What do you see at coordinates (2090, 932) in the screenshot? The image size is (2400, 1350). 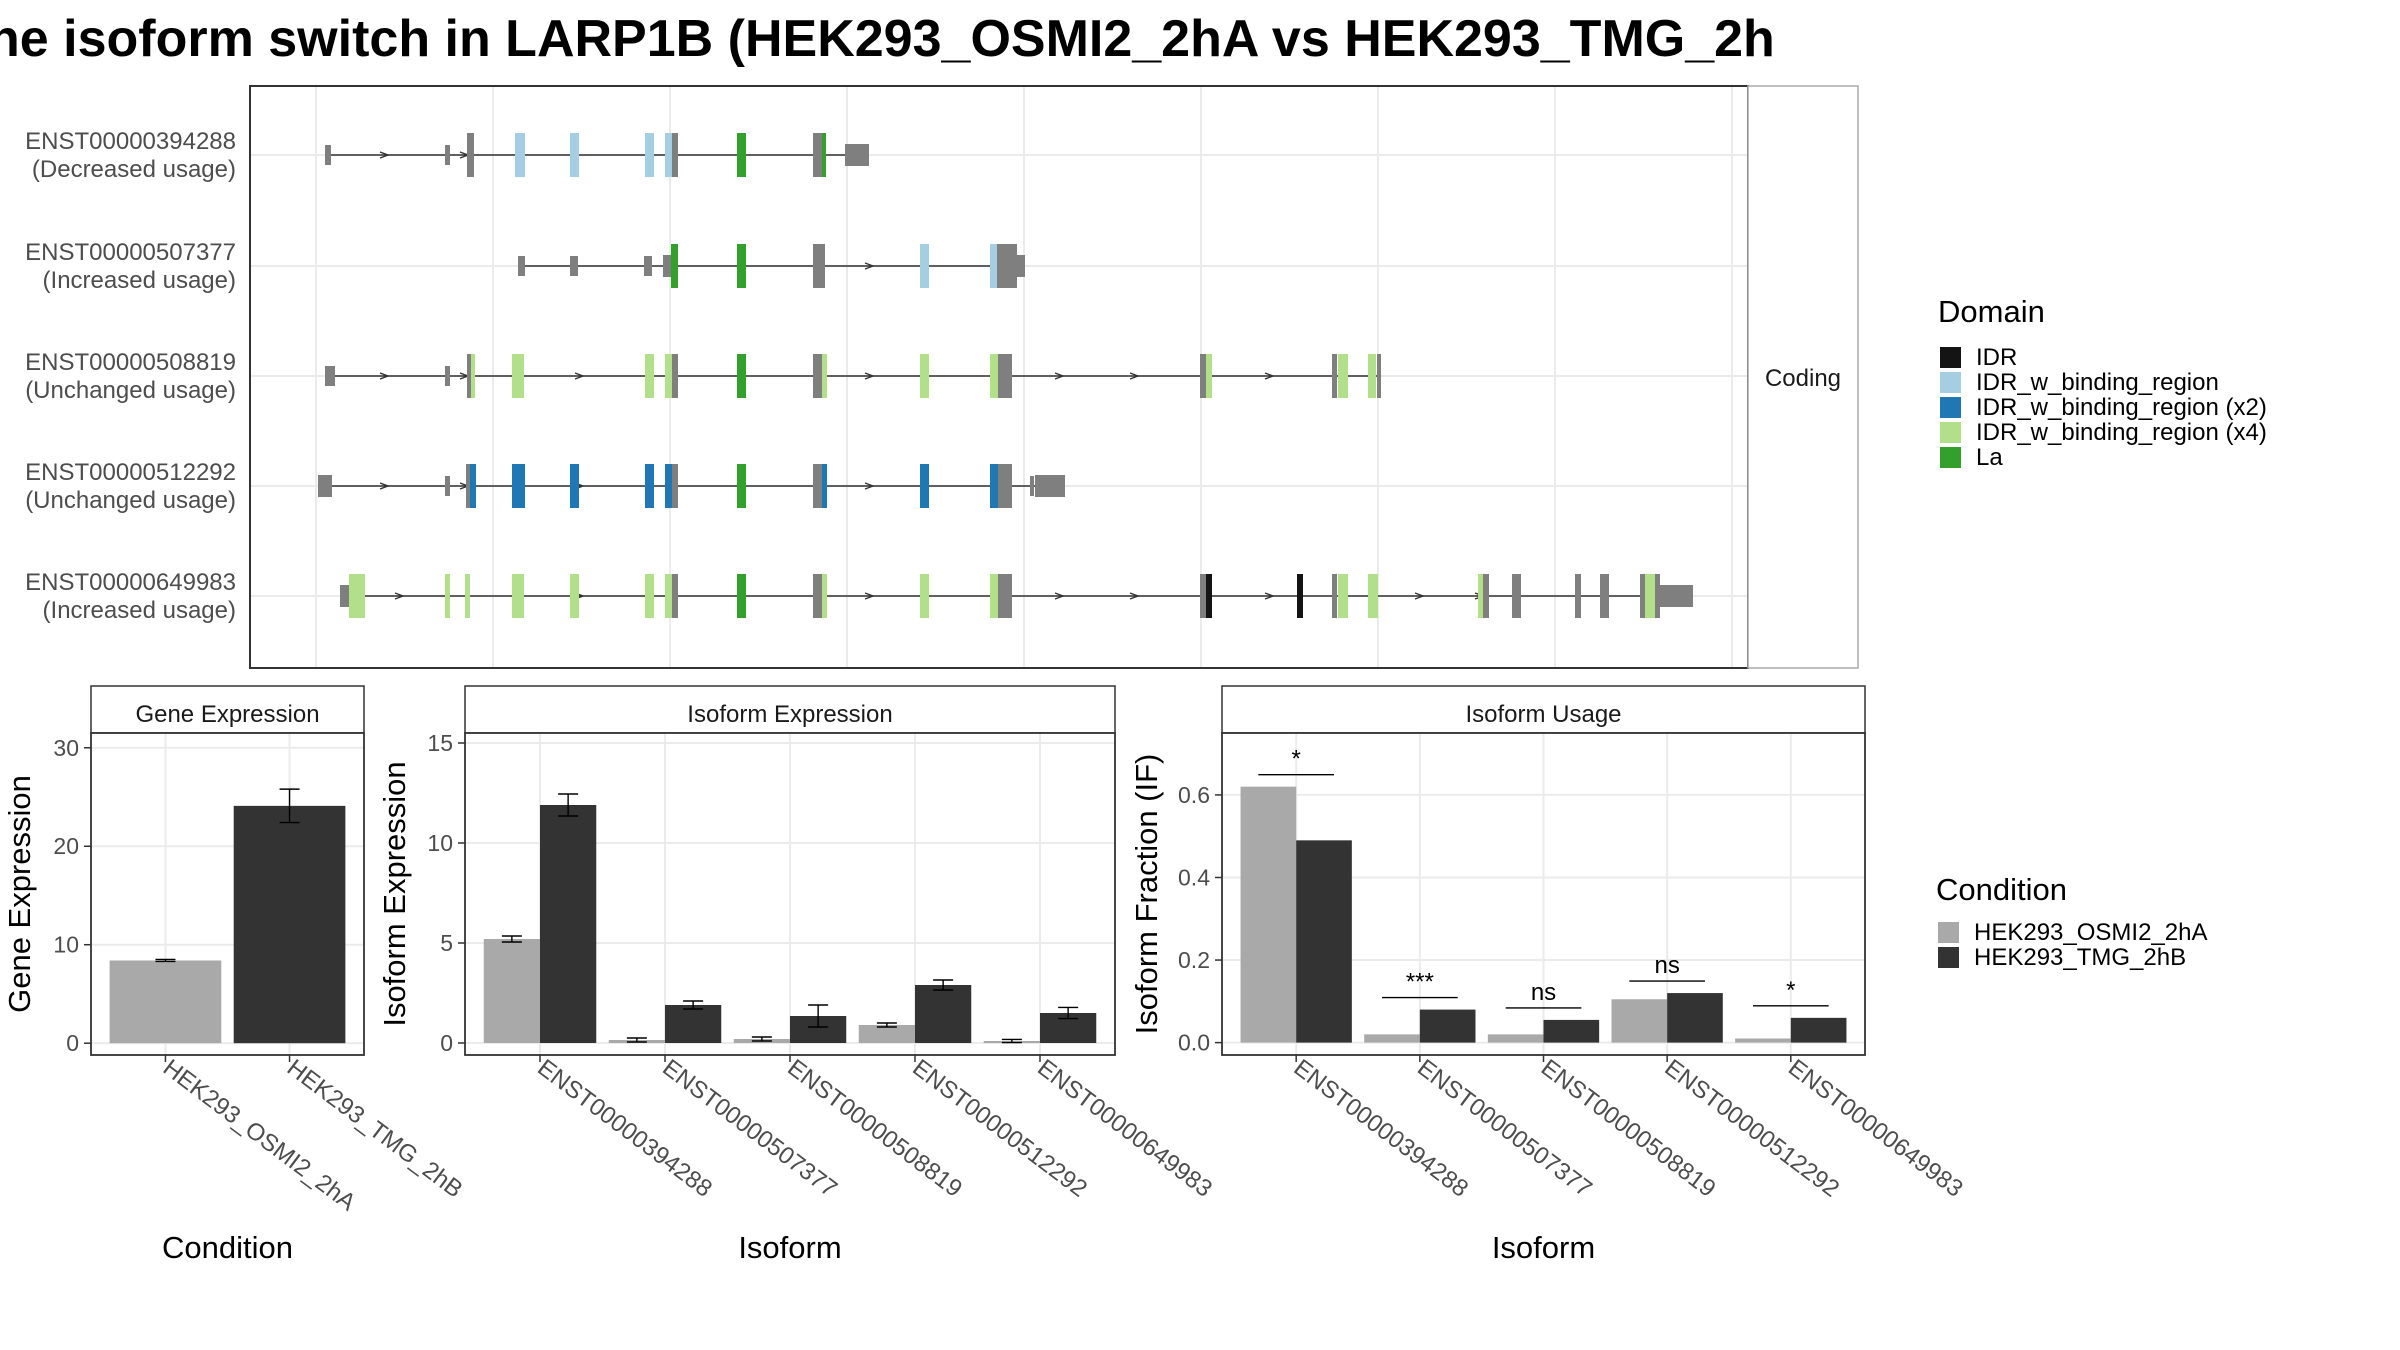 I see `condition-legend-label: HEK293_OSMI2_2hA` at bounding box center [2090, 932].